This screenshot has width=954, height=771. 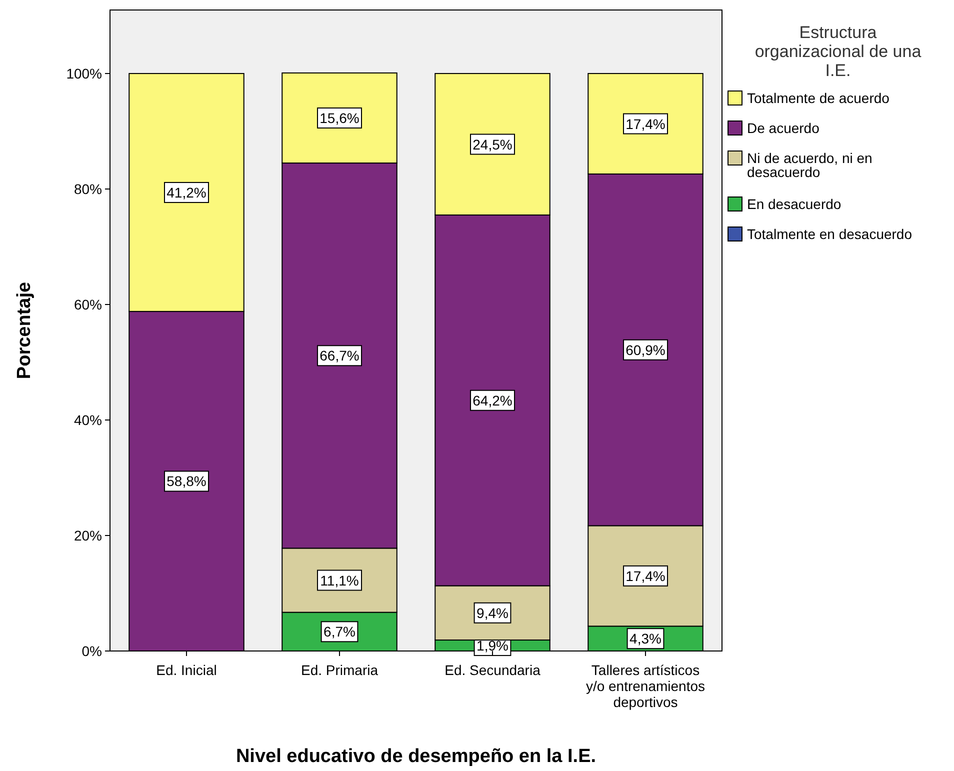 I want to click on data-label: 1,9%, so click(x=492, y=646).